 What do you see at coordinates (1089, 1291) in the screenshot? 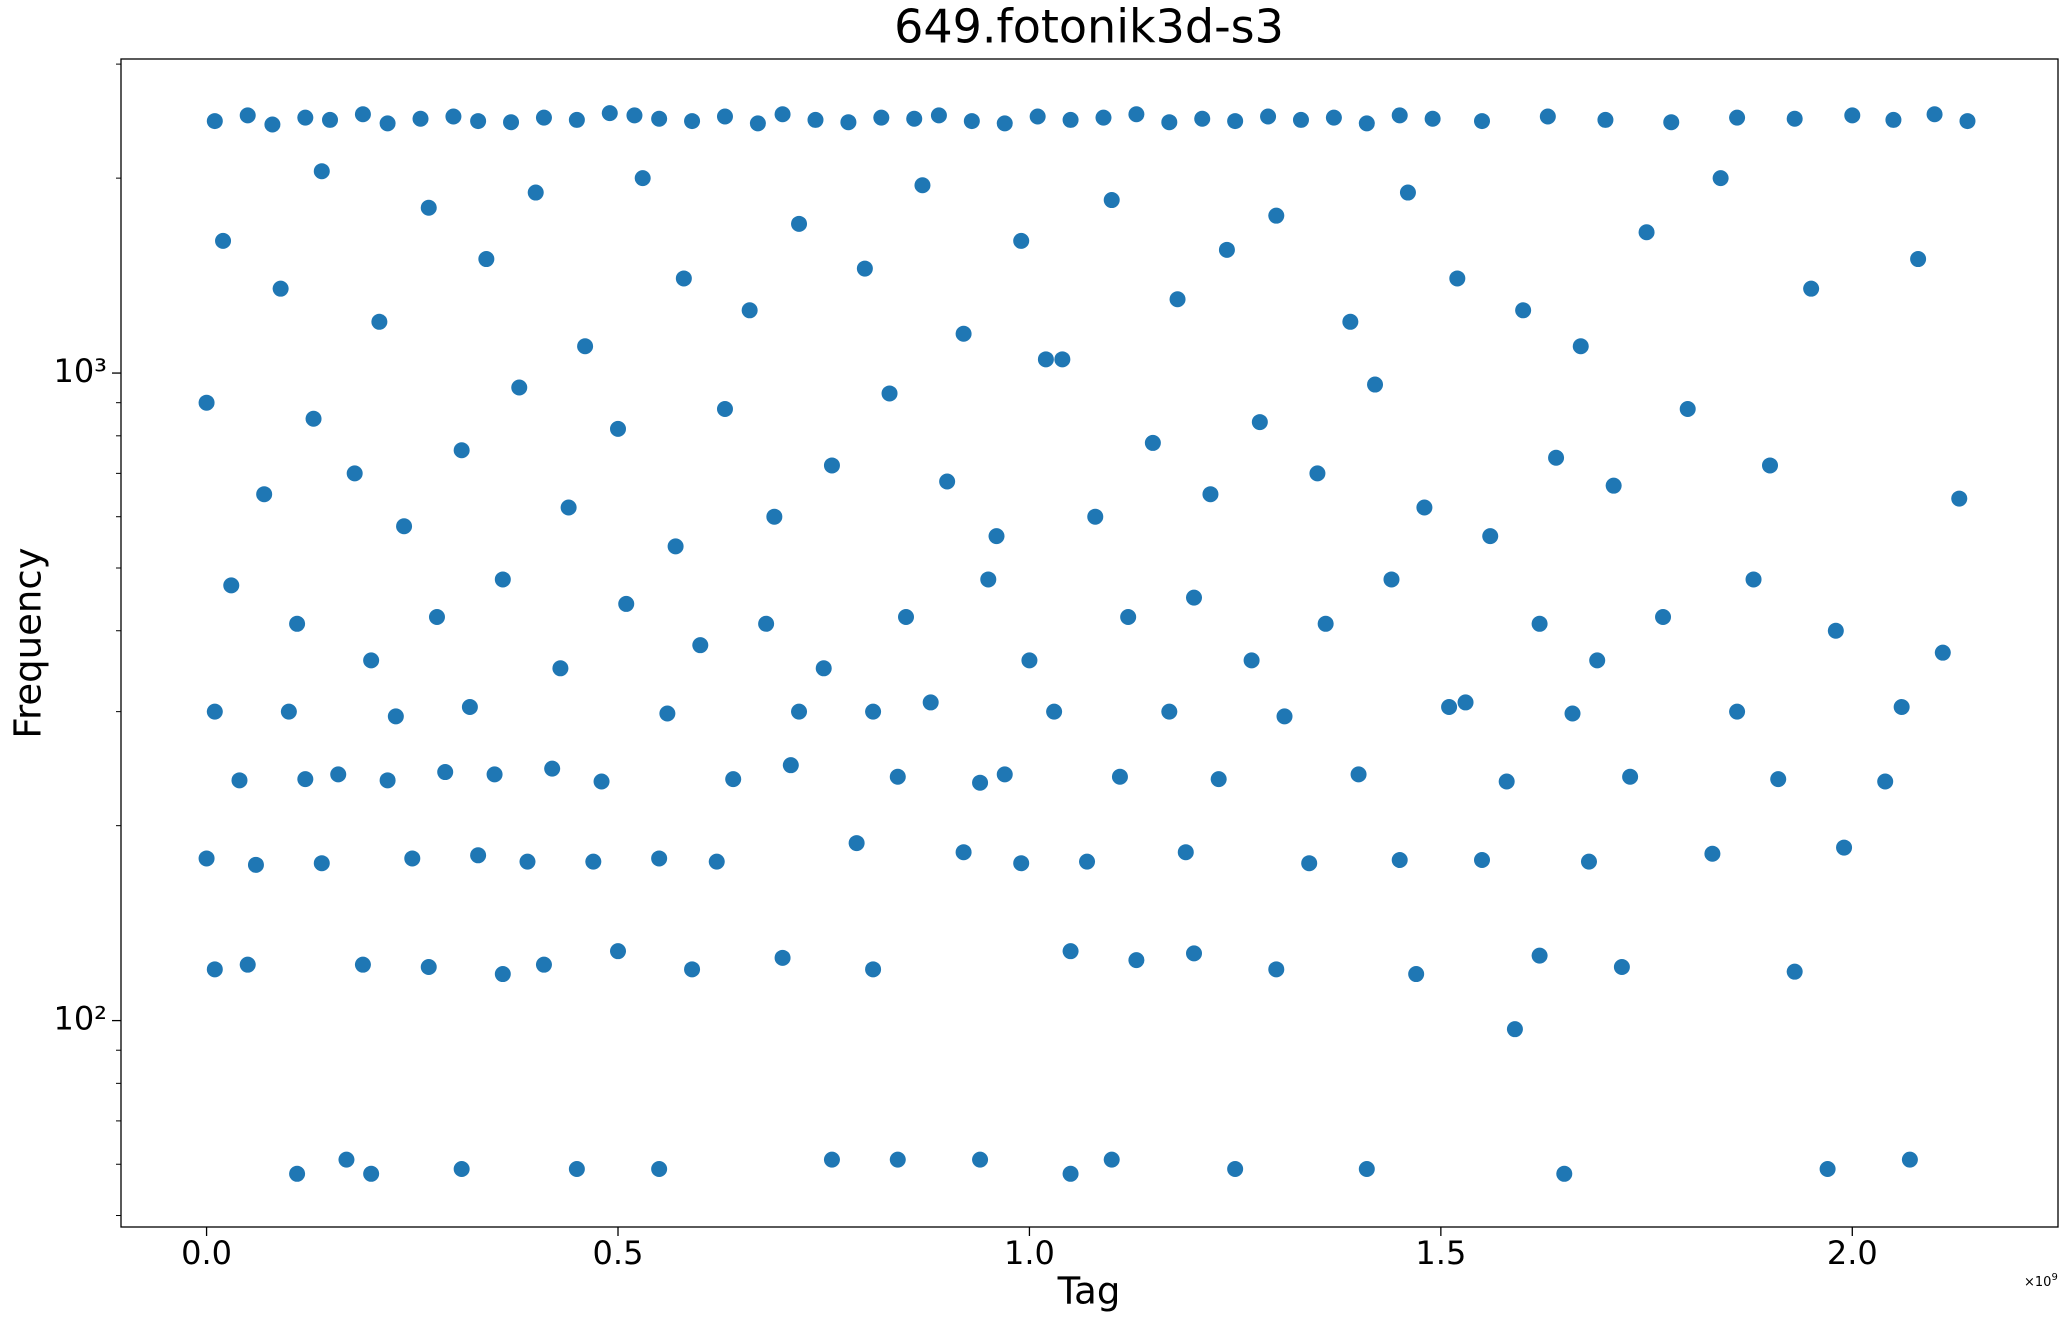
I see `x-axis-label: Tag` at bounding box center [1089, 1291].